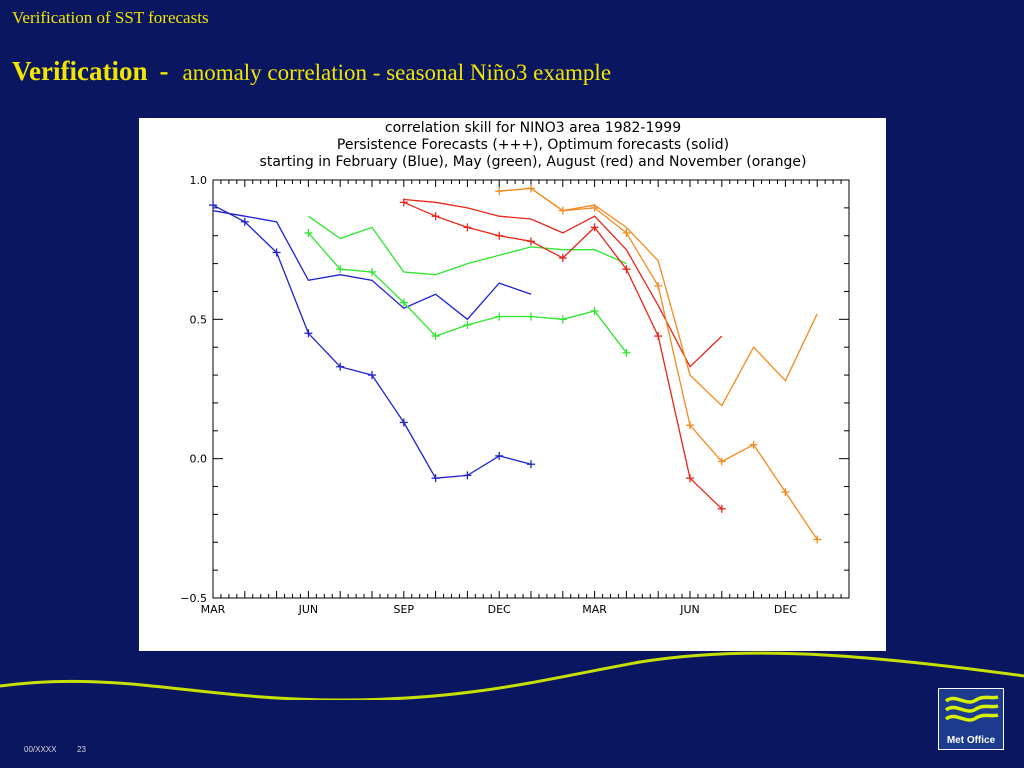 Image resolution: width=1024 pixels, height=768 pixels. What do you see at coordinates (199, 459) in the screenshot?
I see `y-tick-label: 0.0` at bounding box center [199, 459].